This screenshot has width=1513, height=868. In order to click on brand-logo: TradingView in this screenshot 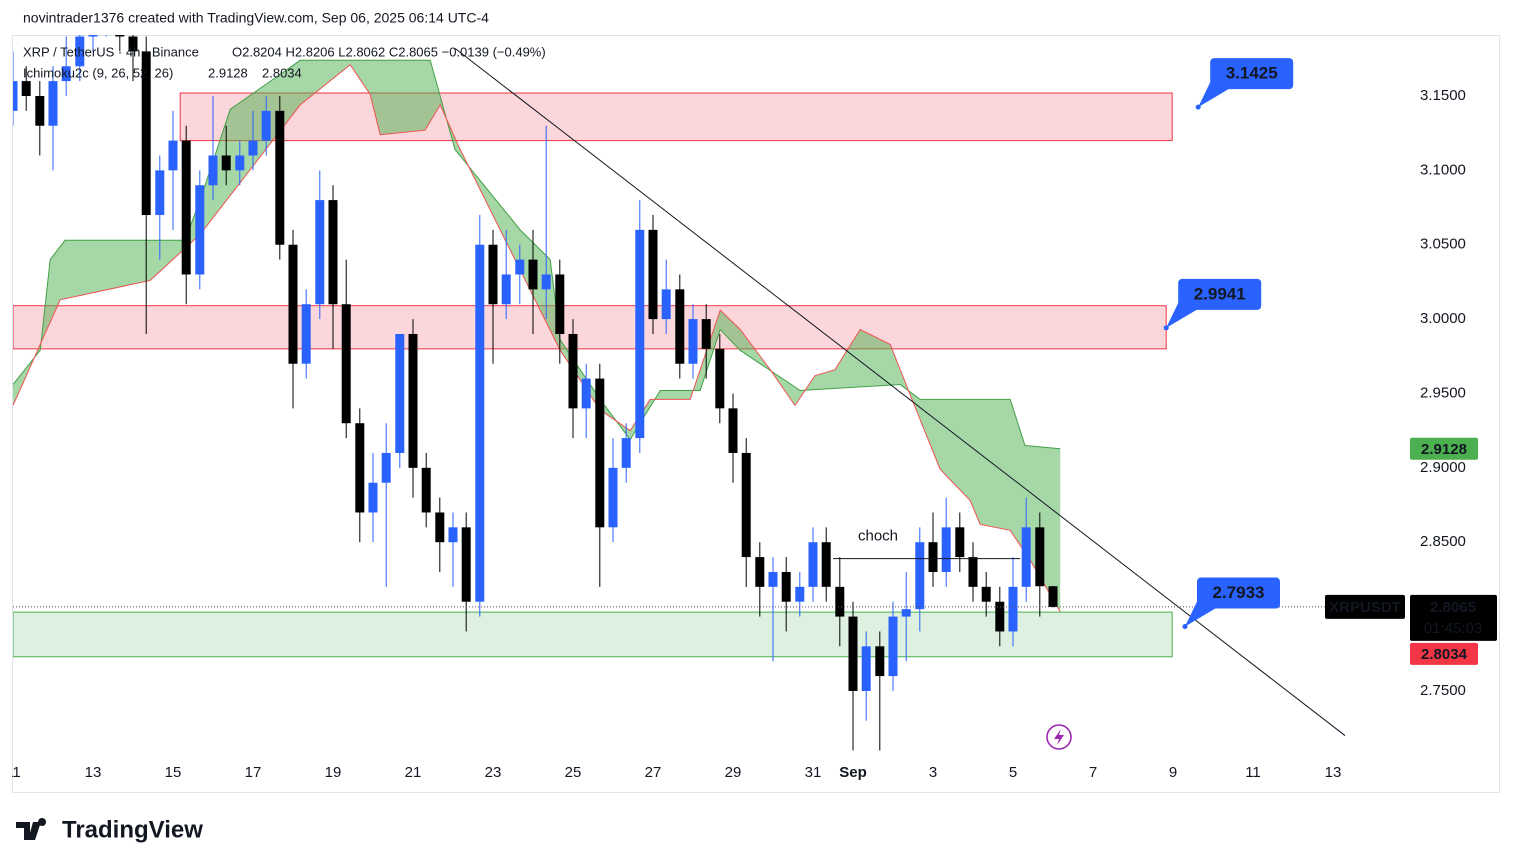, I will do `click(109, 829)`.